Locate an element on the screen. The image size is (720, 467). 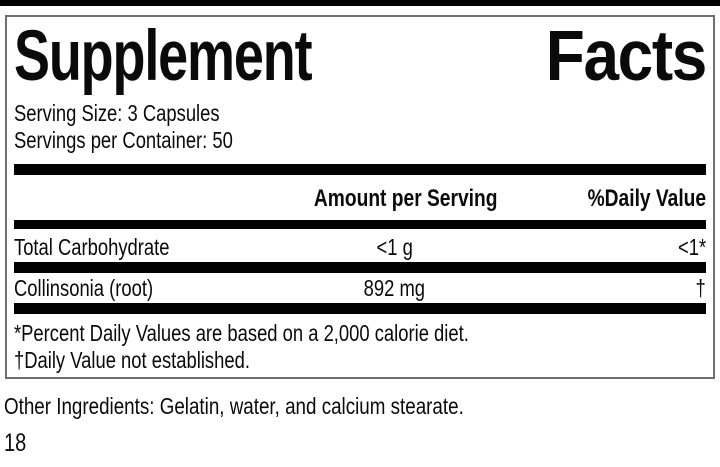
amount-header-label: Amount per Serving is located at coordinates (405, 198).